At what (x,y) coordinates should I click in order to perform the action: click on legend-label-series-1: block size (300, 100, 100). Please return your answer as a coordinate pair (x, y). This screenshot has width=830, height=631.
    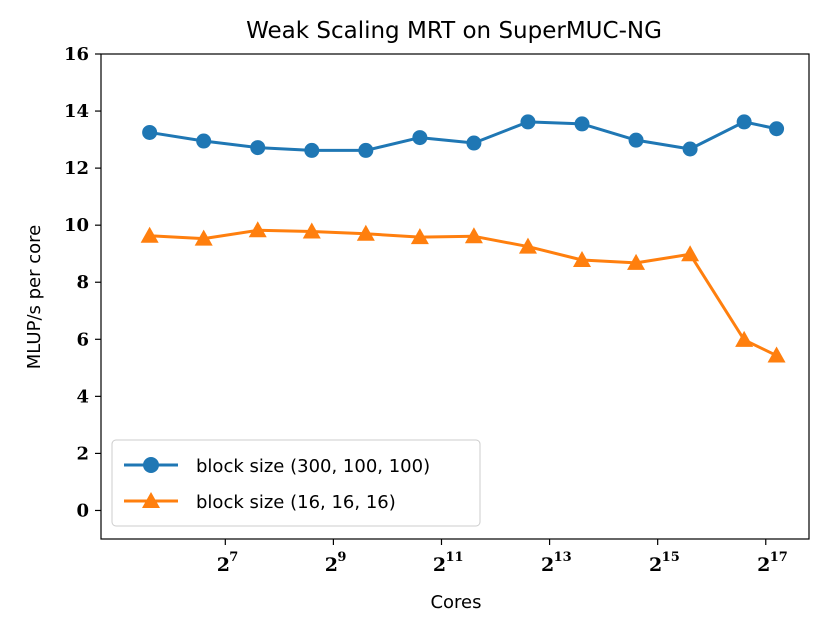
    Looking at the image, I should click on (313, 466).